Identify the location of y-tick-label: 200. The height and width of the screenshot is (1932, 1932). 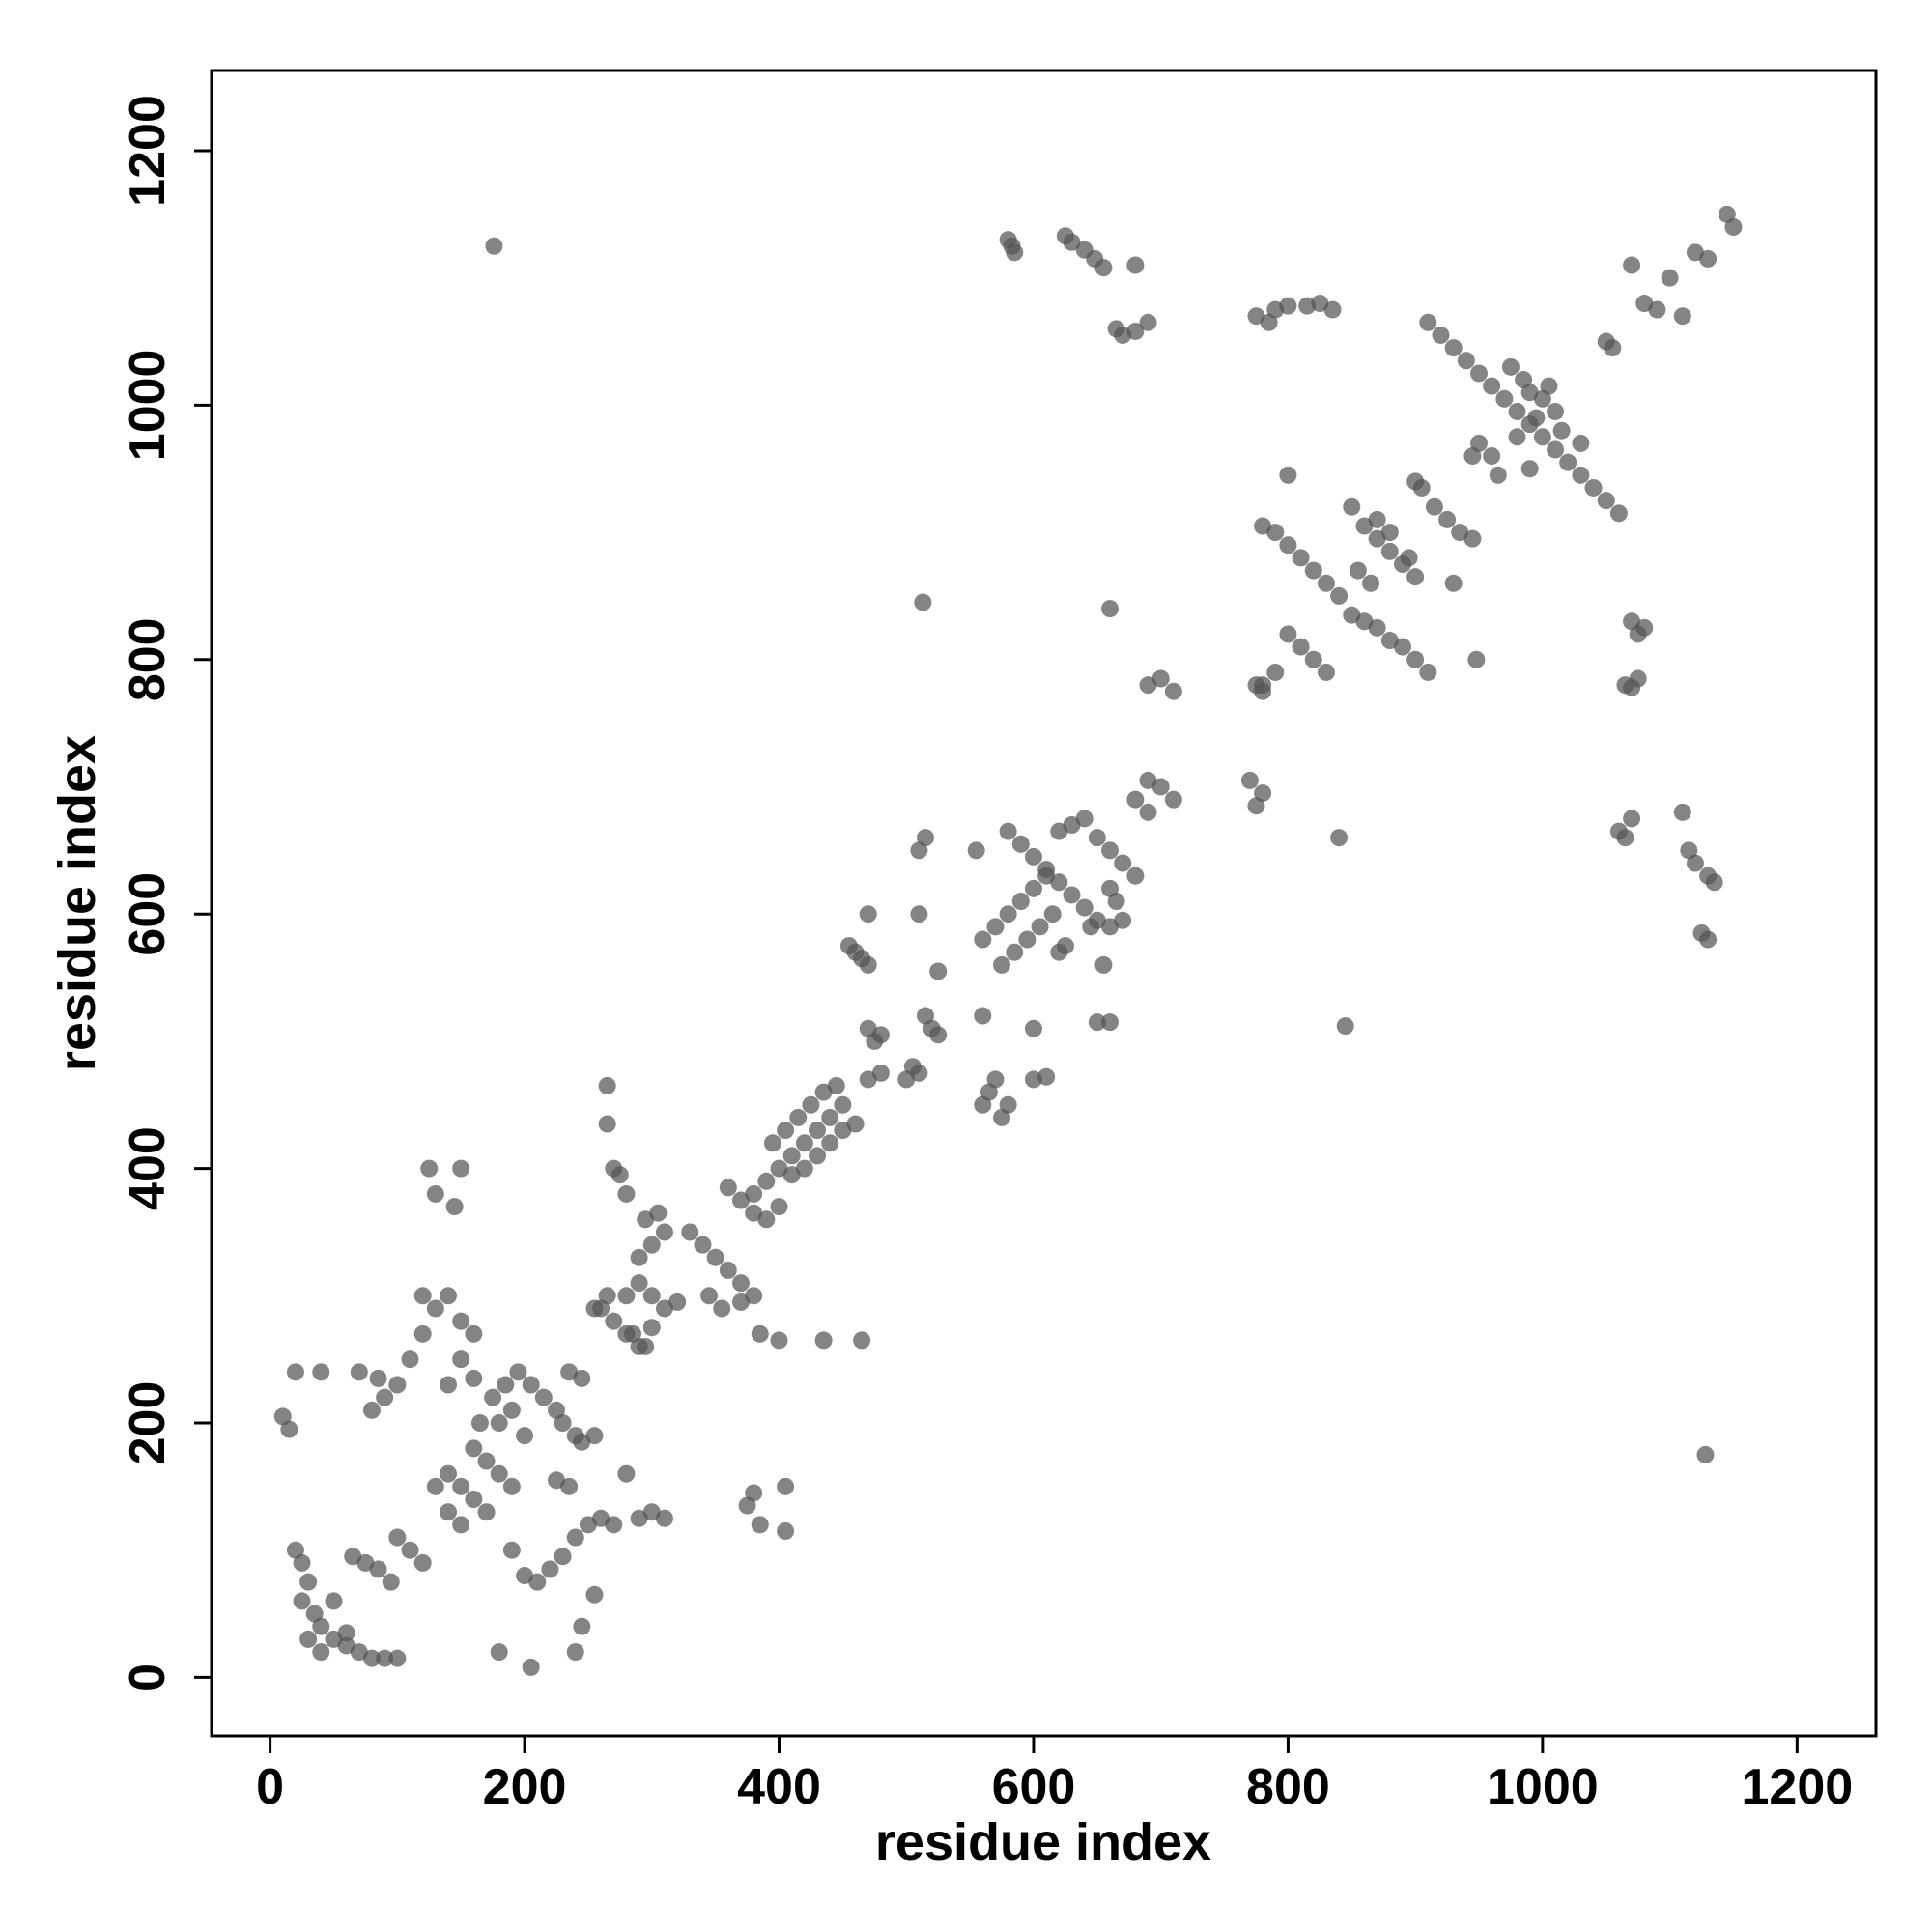
(148, 1423).